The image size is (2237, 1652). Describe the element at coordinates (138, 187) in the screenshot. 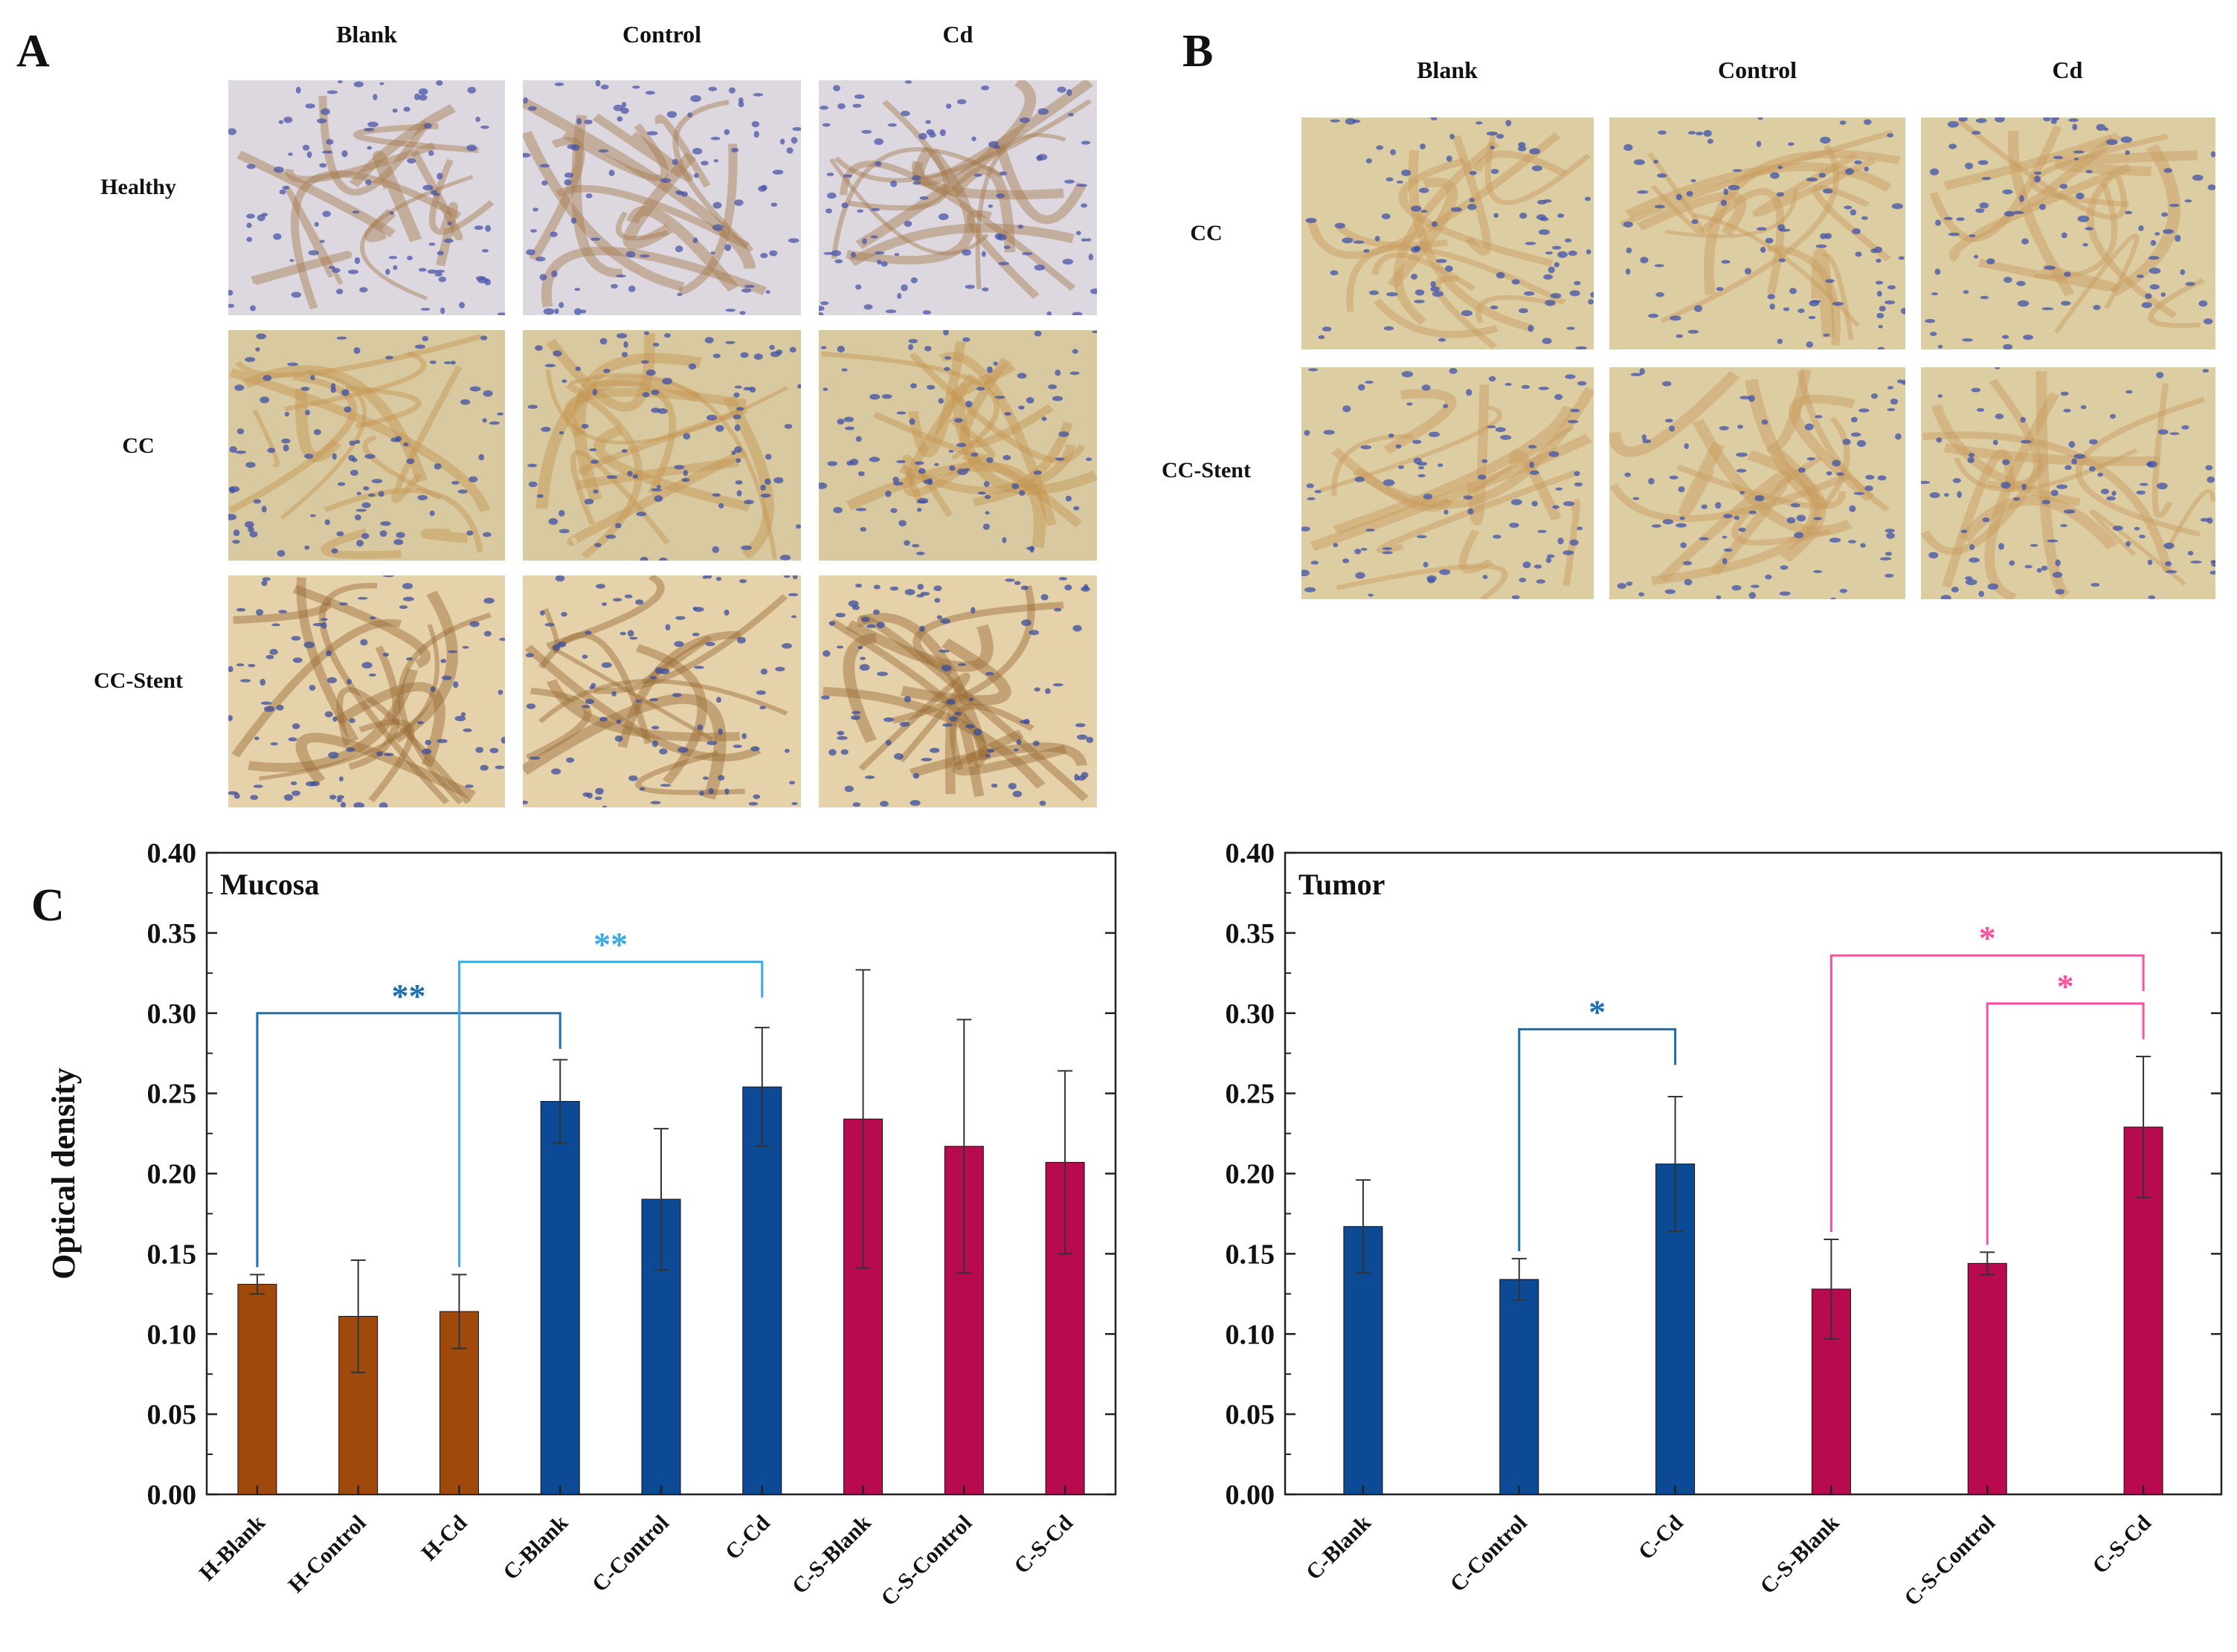

I see `panel-a-row-healthy: Healthy` at that location.